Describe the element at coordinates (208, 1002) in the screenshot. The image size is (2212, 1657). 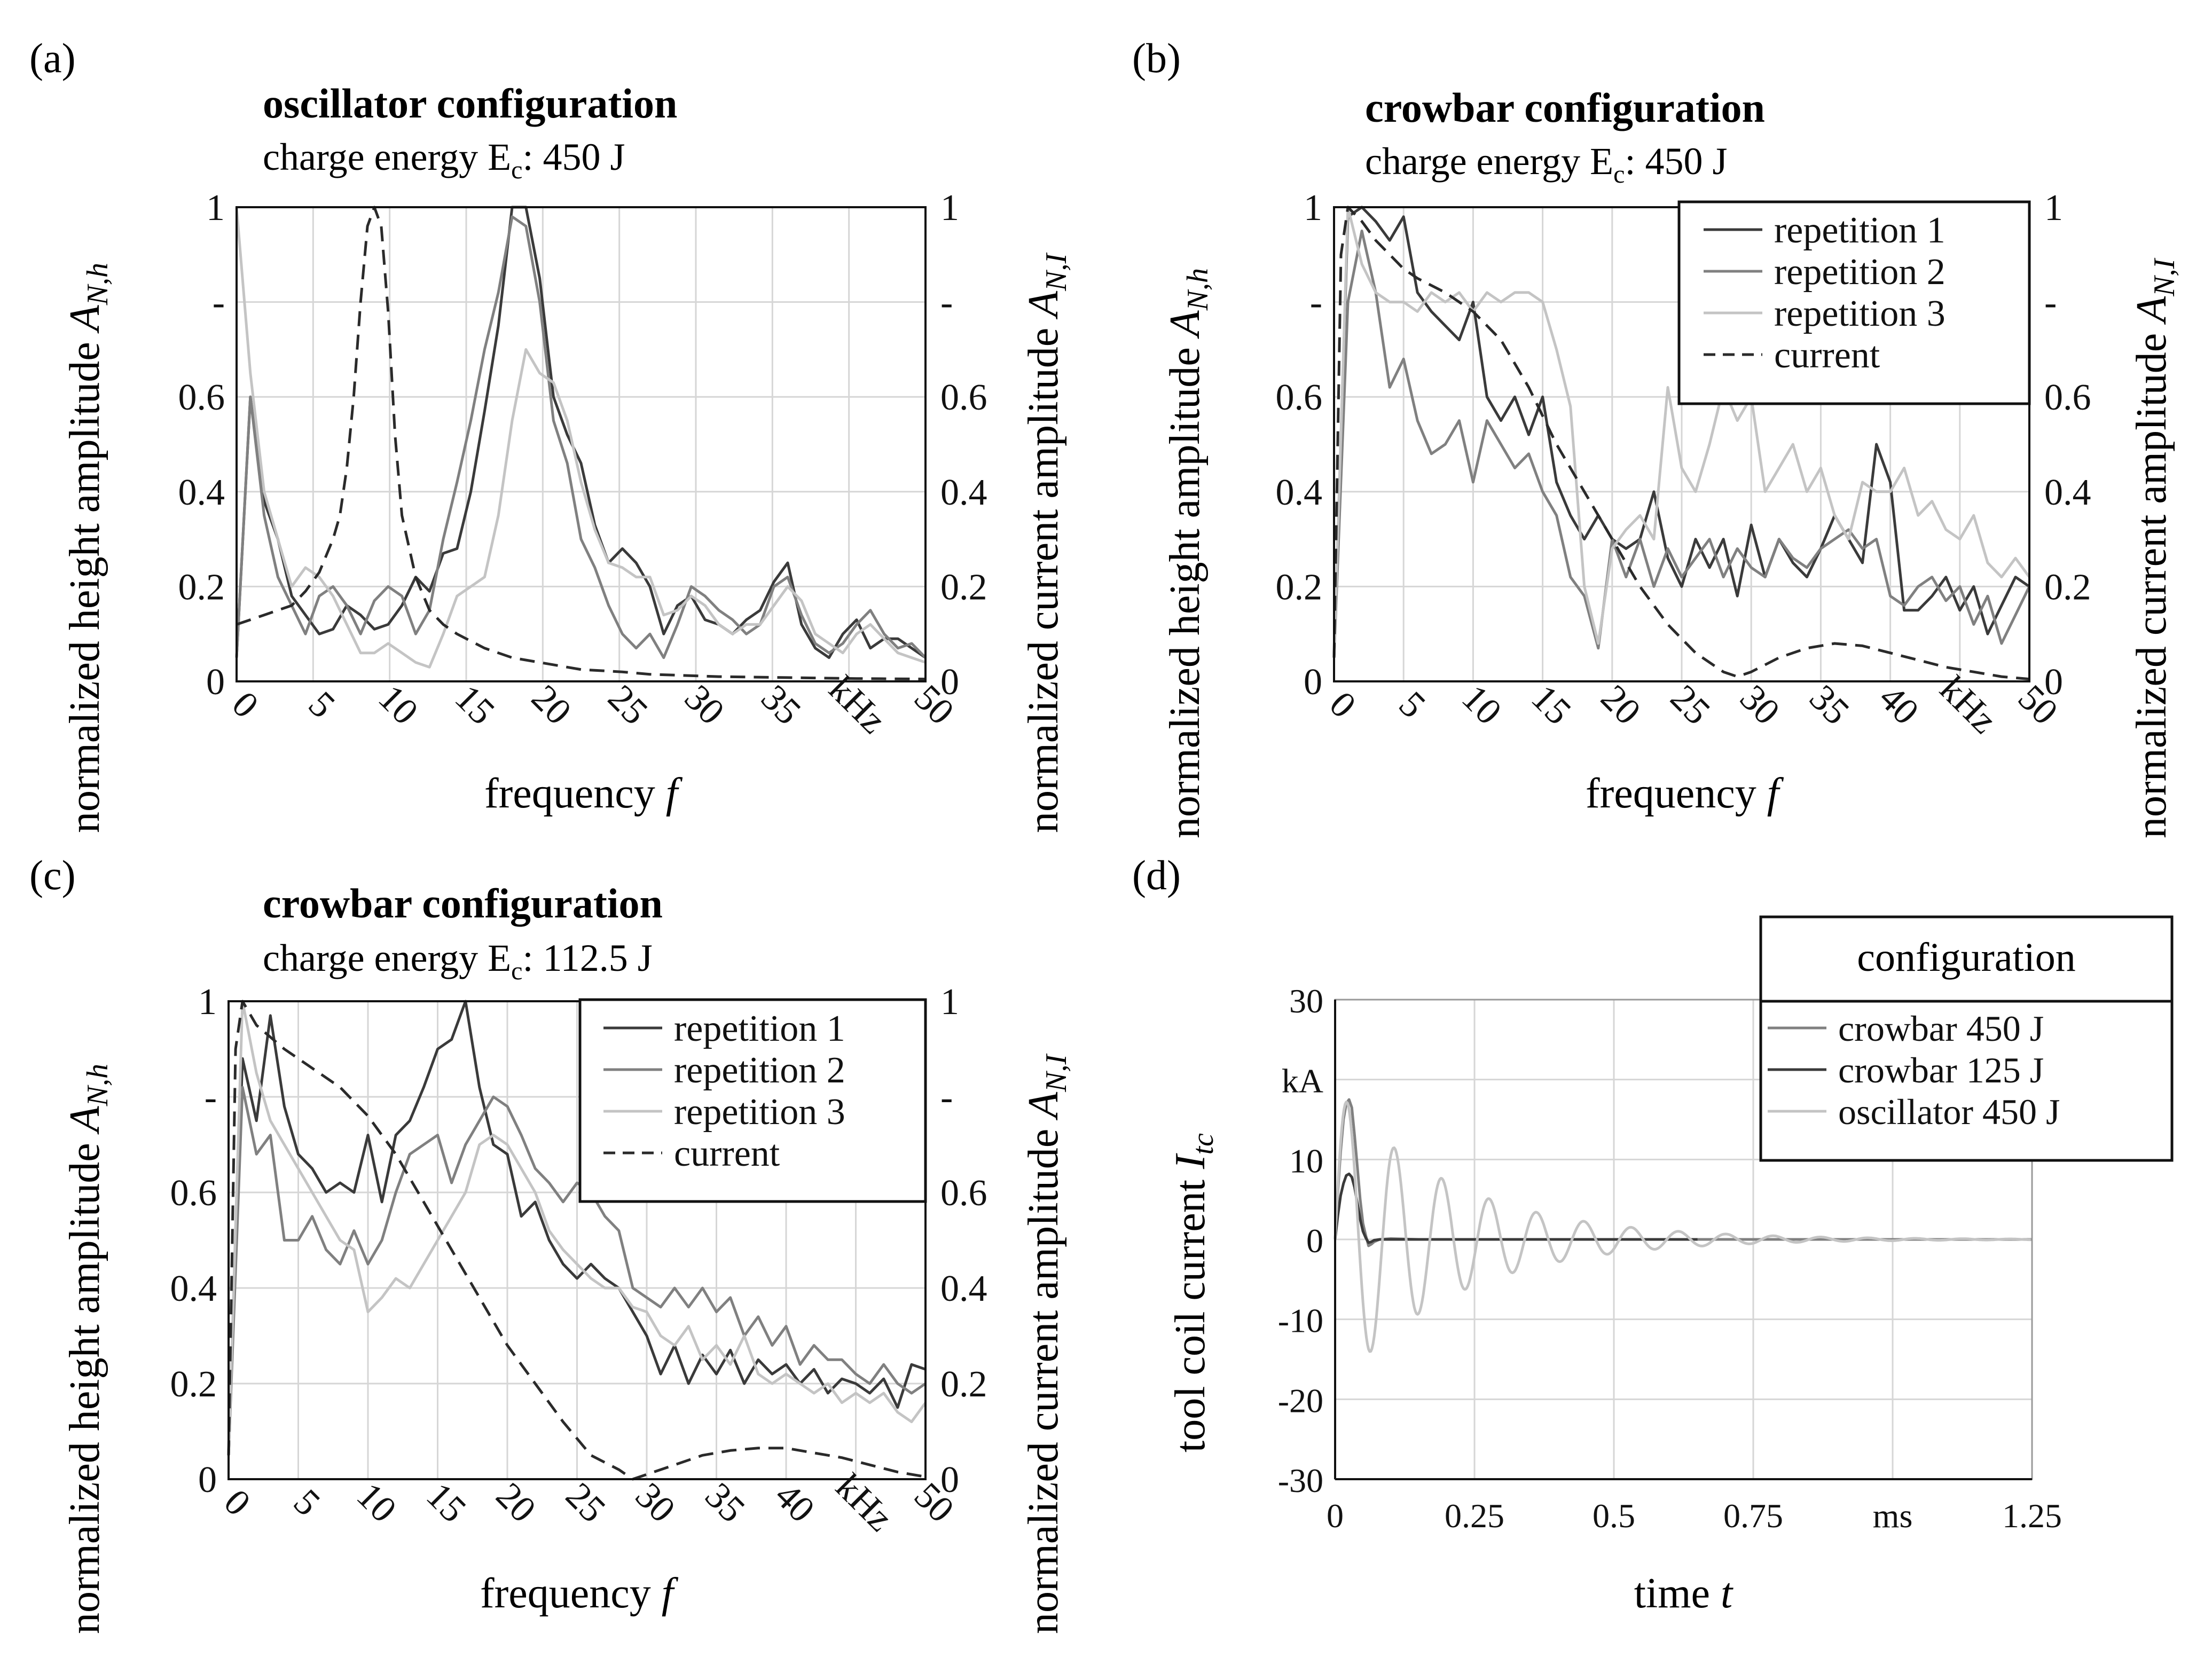
I see `y-tick-label: 1` at that location.